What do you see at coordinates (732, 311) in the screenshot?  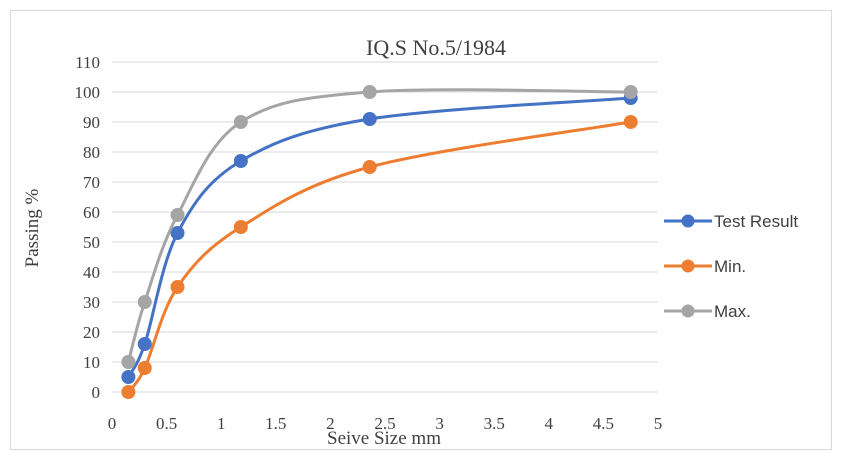 I see `legend-label: Max.` at bounding box center [732, 311].